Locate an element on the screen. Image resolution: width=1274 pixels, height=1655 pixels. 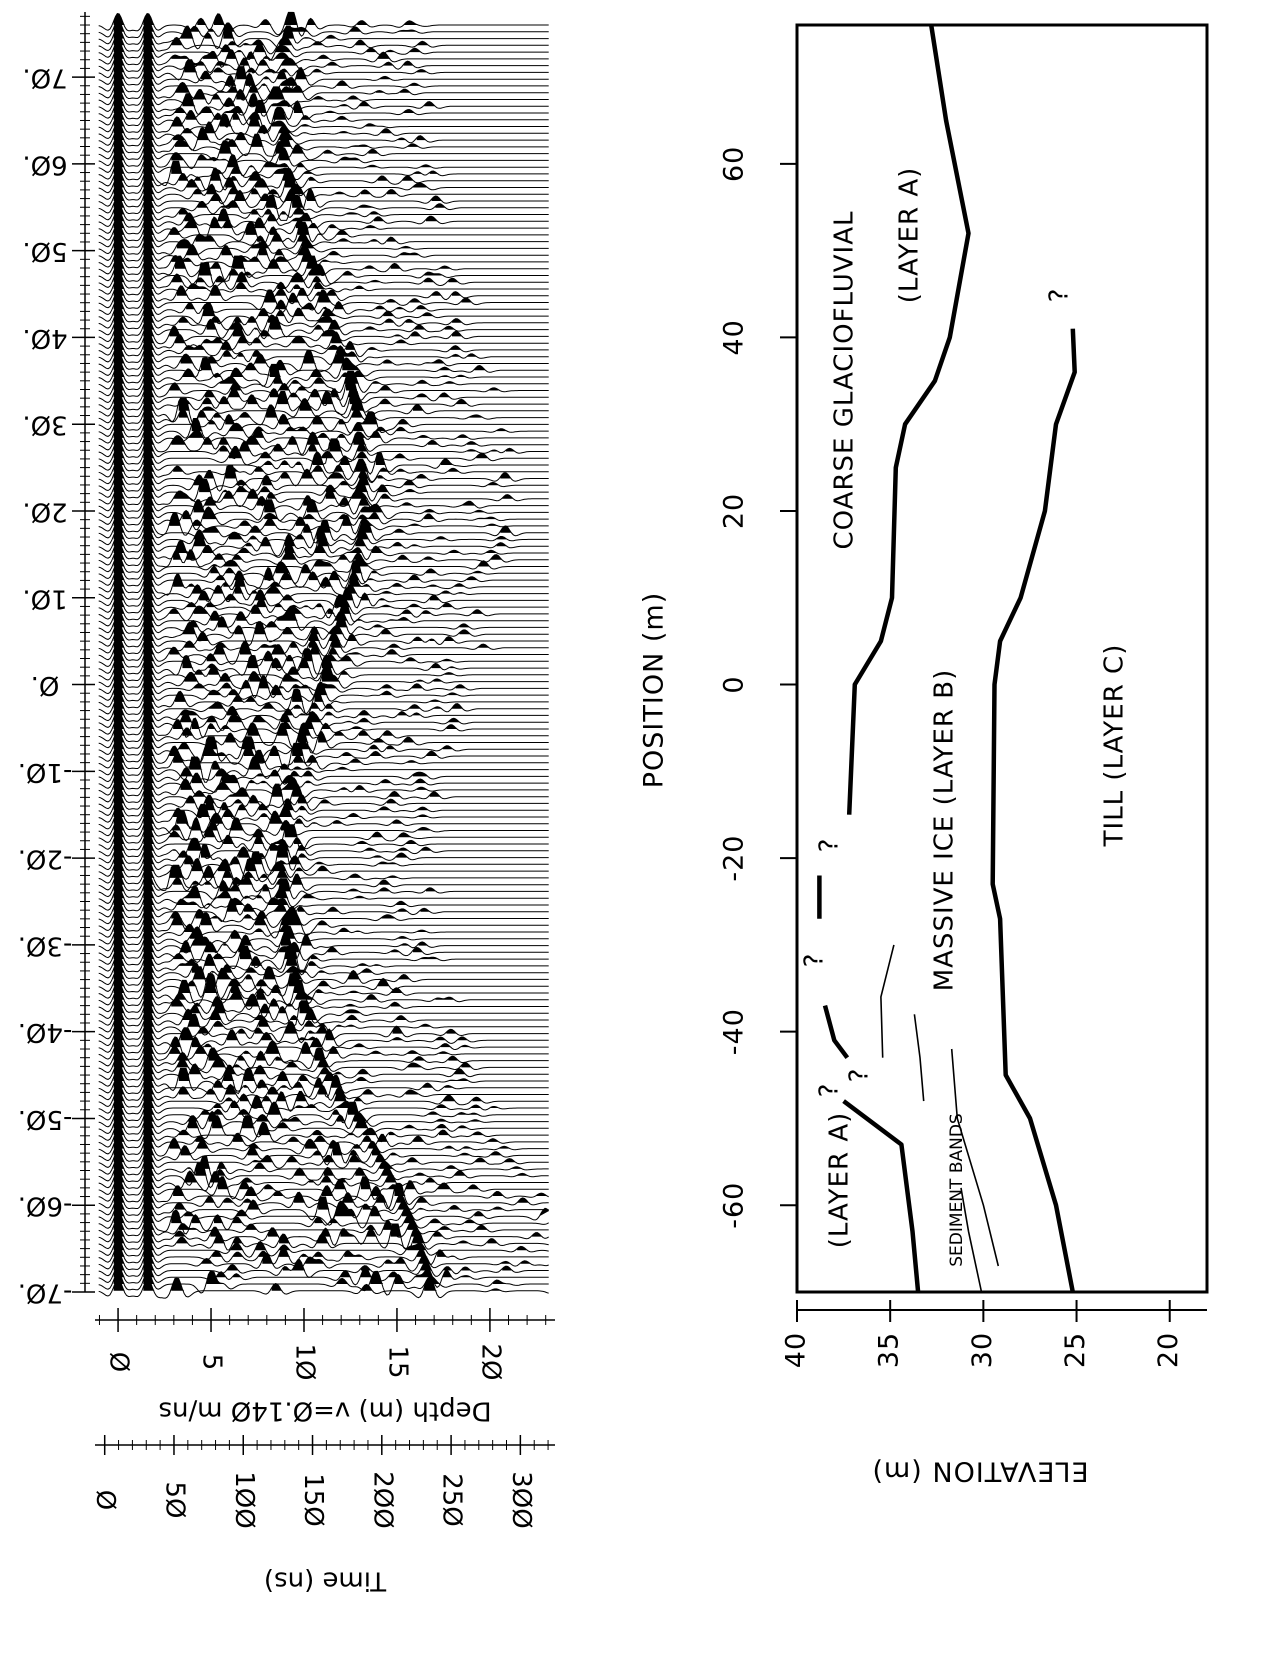
position-tick-label: 0 is located at coordinates (734, 684).